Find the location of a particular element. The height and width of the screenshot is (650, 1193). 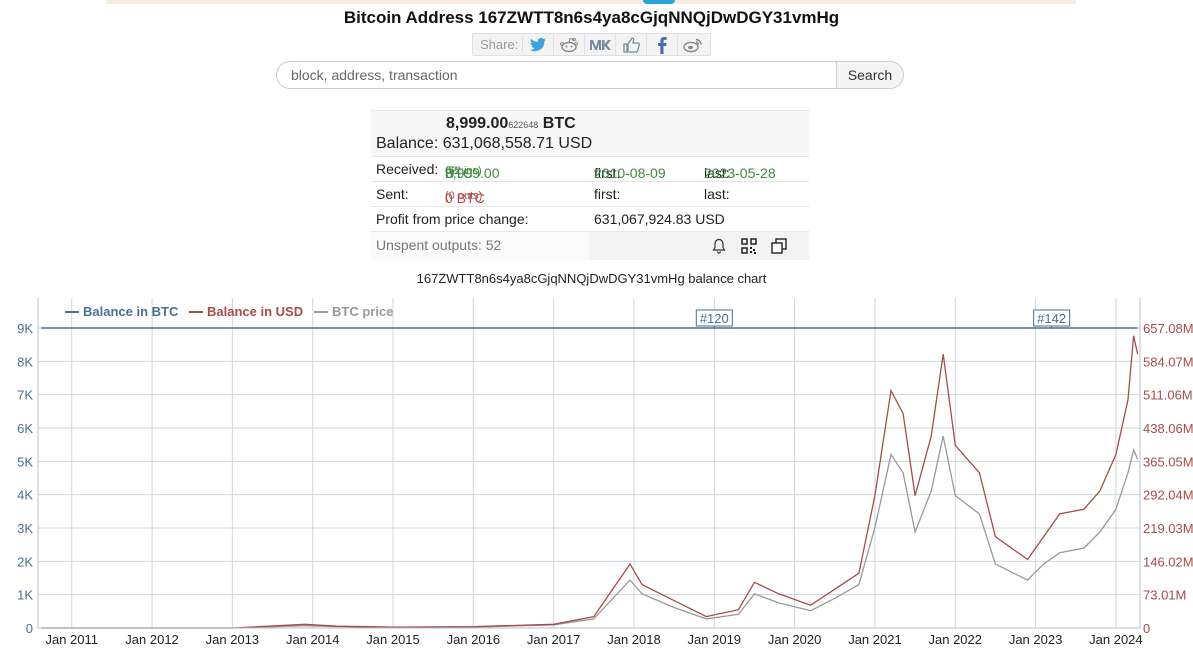

vk-icon is located at coordinates (601, 44).